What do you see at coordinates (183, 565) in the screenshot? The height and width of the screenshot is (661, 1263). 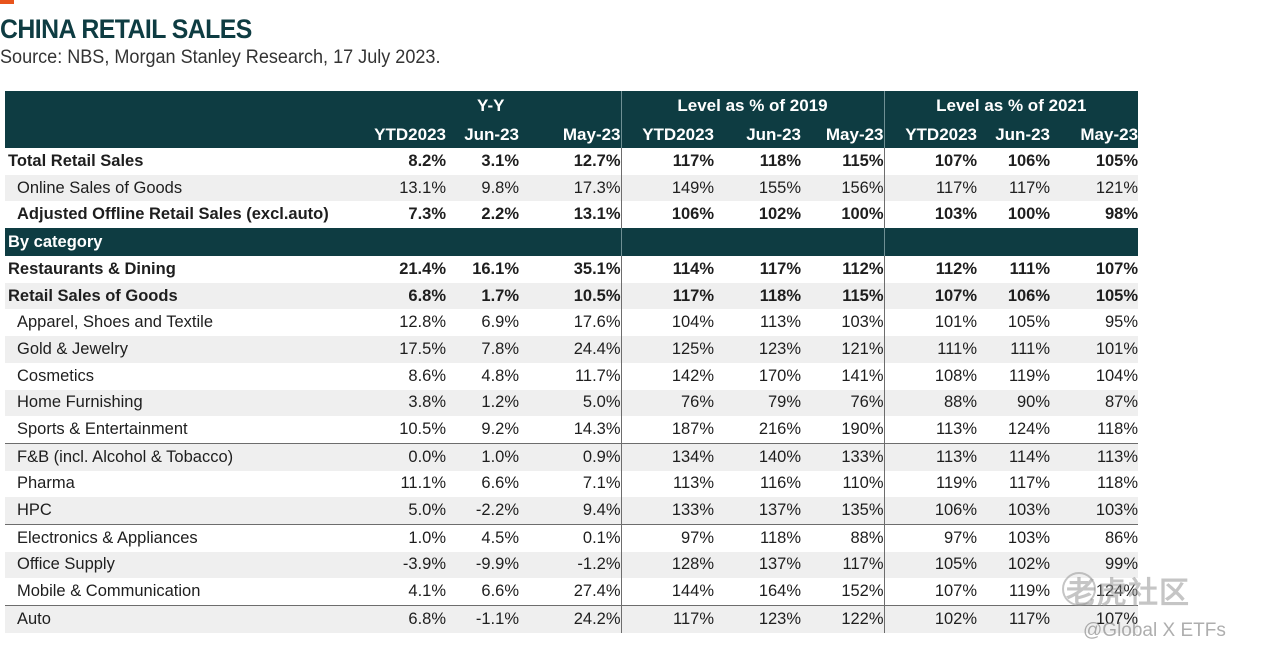 I see `row-label: Office Supply` at bounding box center [183, 565].